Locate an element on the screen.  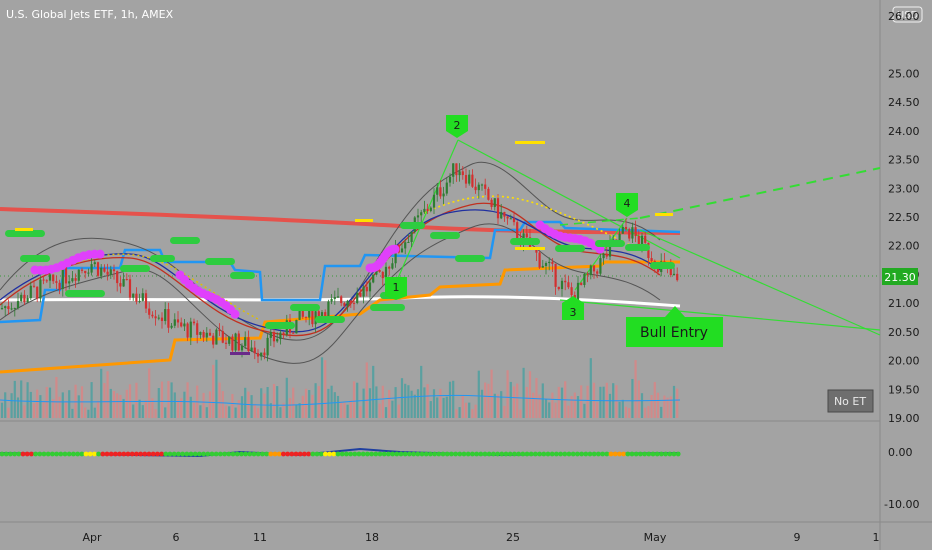
wave-label-4-text: 4 is located at coordinates (627, 203).